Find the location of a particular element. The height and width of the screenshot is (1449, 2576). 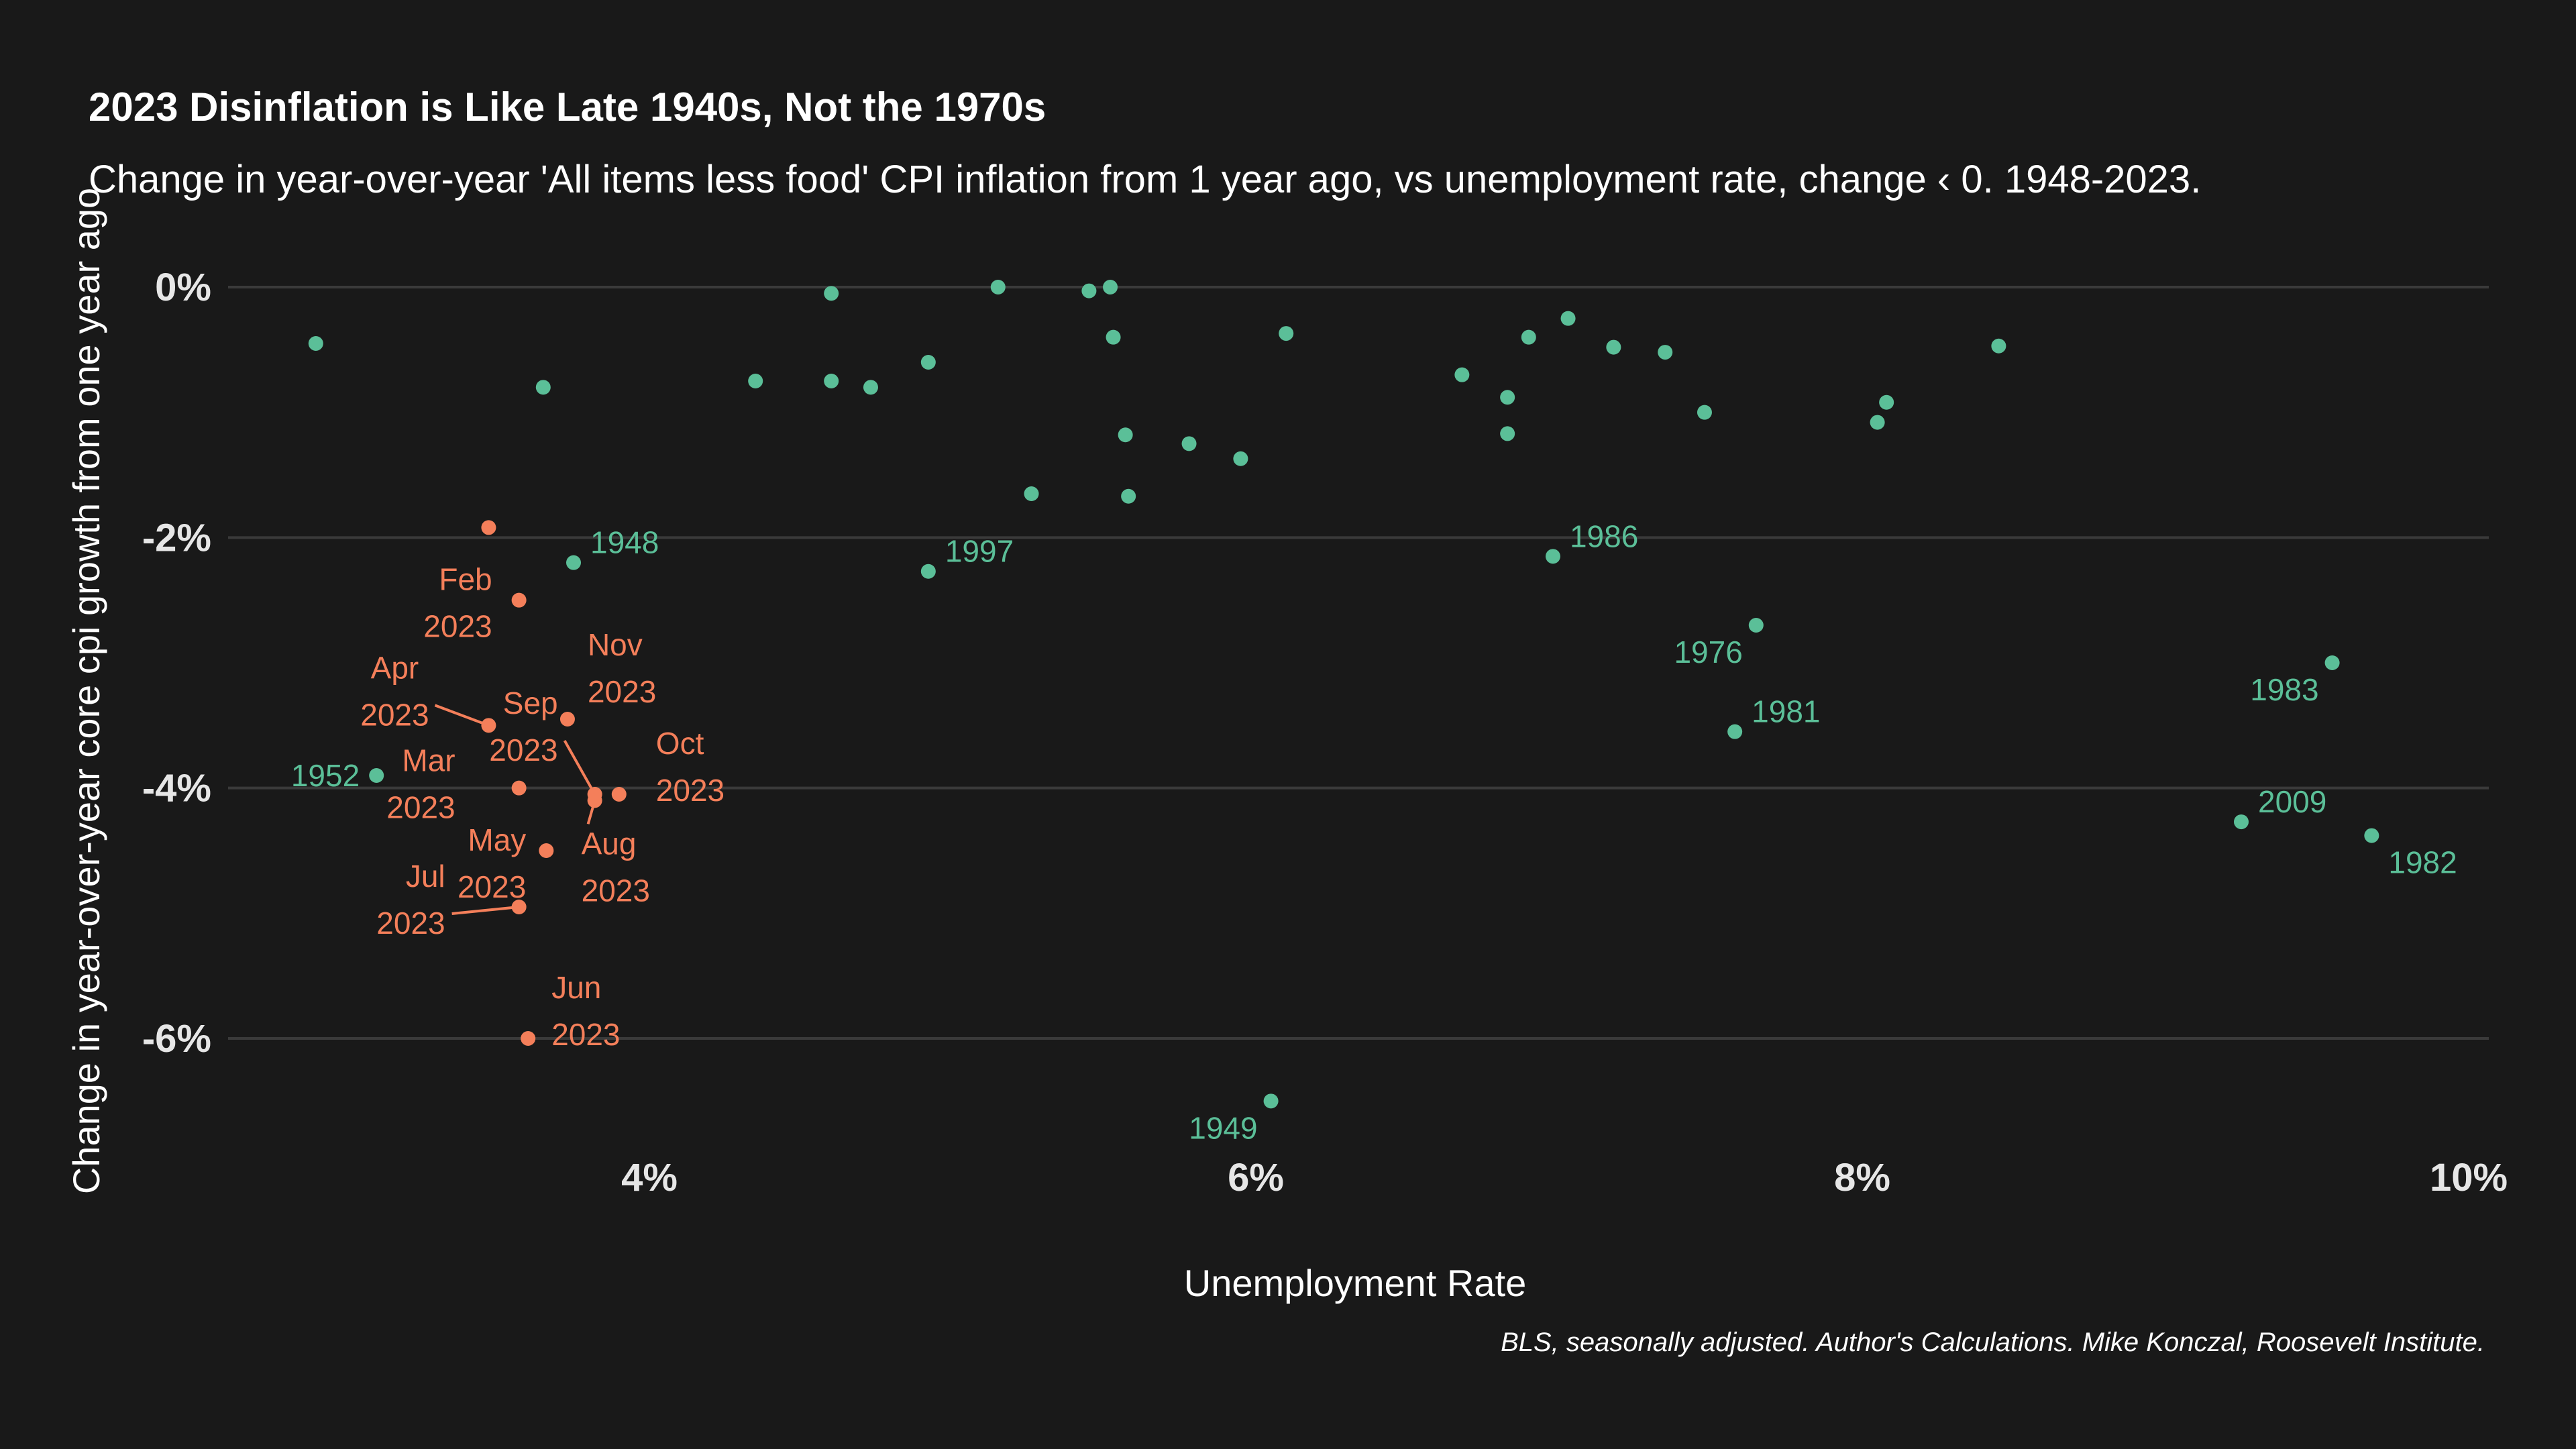

x-tick-label: 8% is located at coordinates (1862, 1177).